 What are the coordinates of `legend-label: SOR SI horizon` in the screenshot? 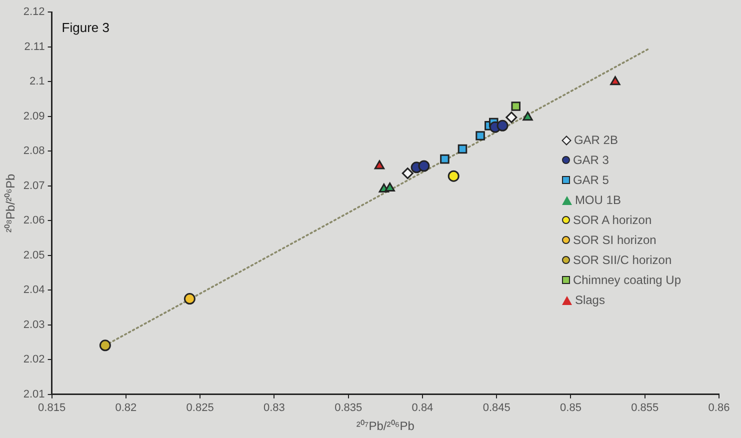 It's located at (614, 240).